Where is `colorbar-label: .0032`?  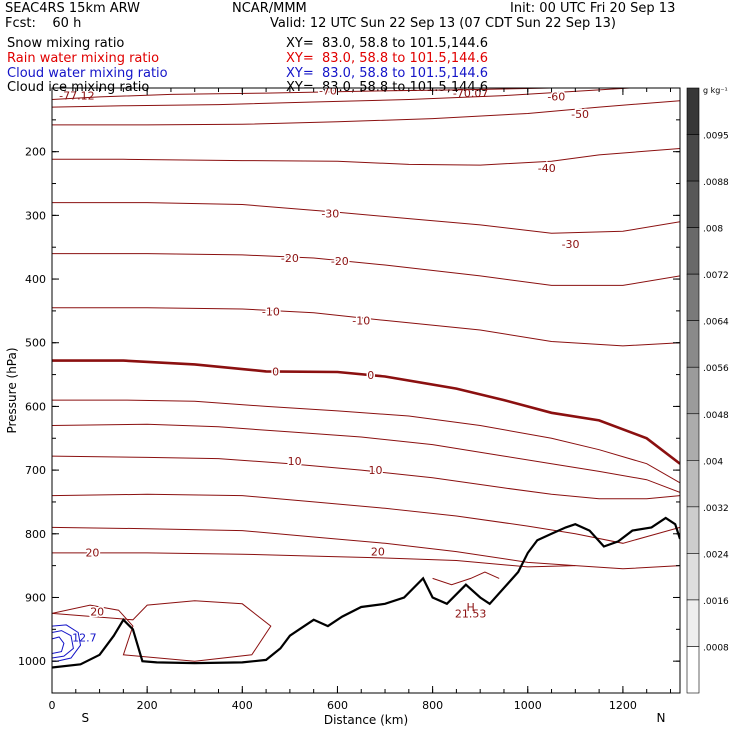 colorbar-label: .0032 is located at coordinates (716, 509).